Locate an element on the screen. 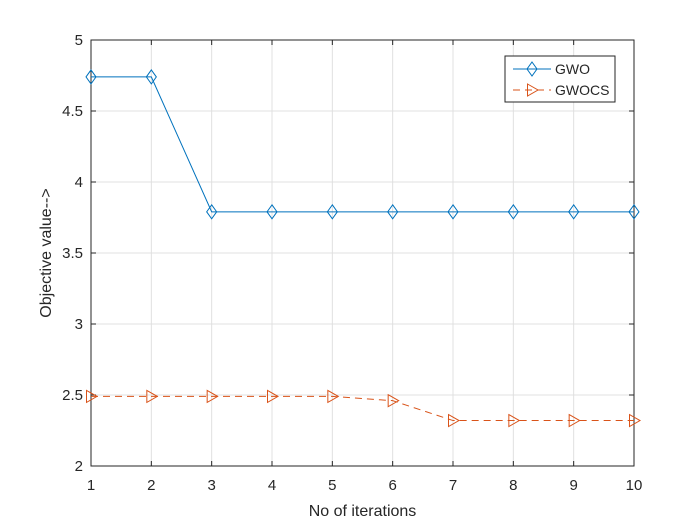  series-gwocs is located at coordinates (364, 408).